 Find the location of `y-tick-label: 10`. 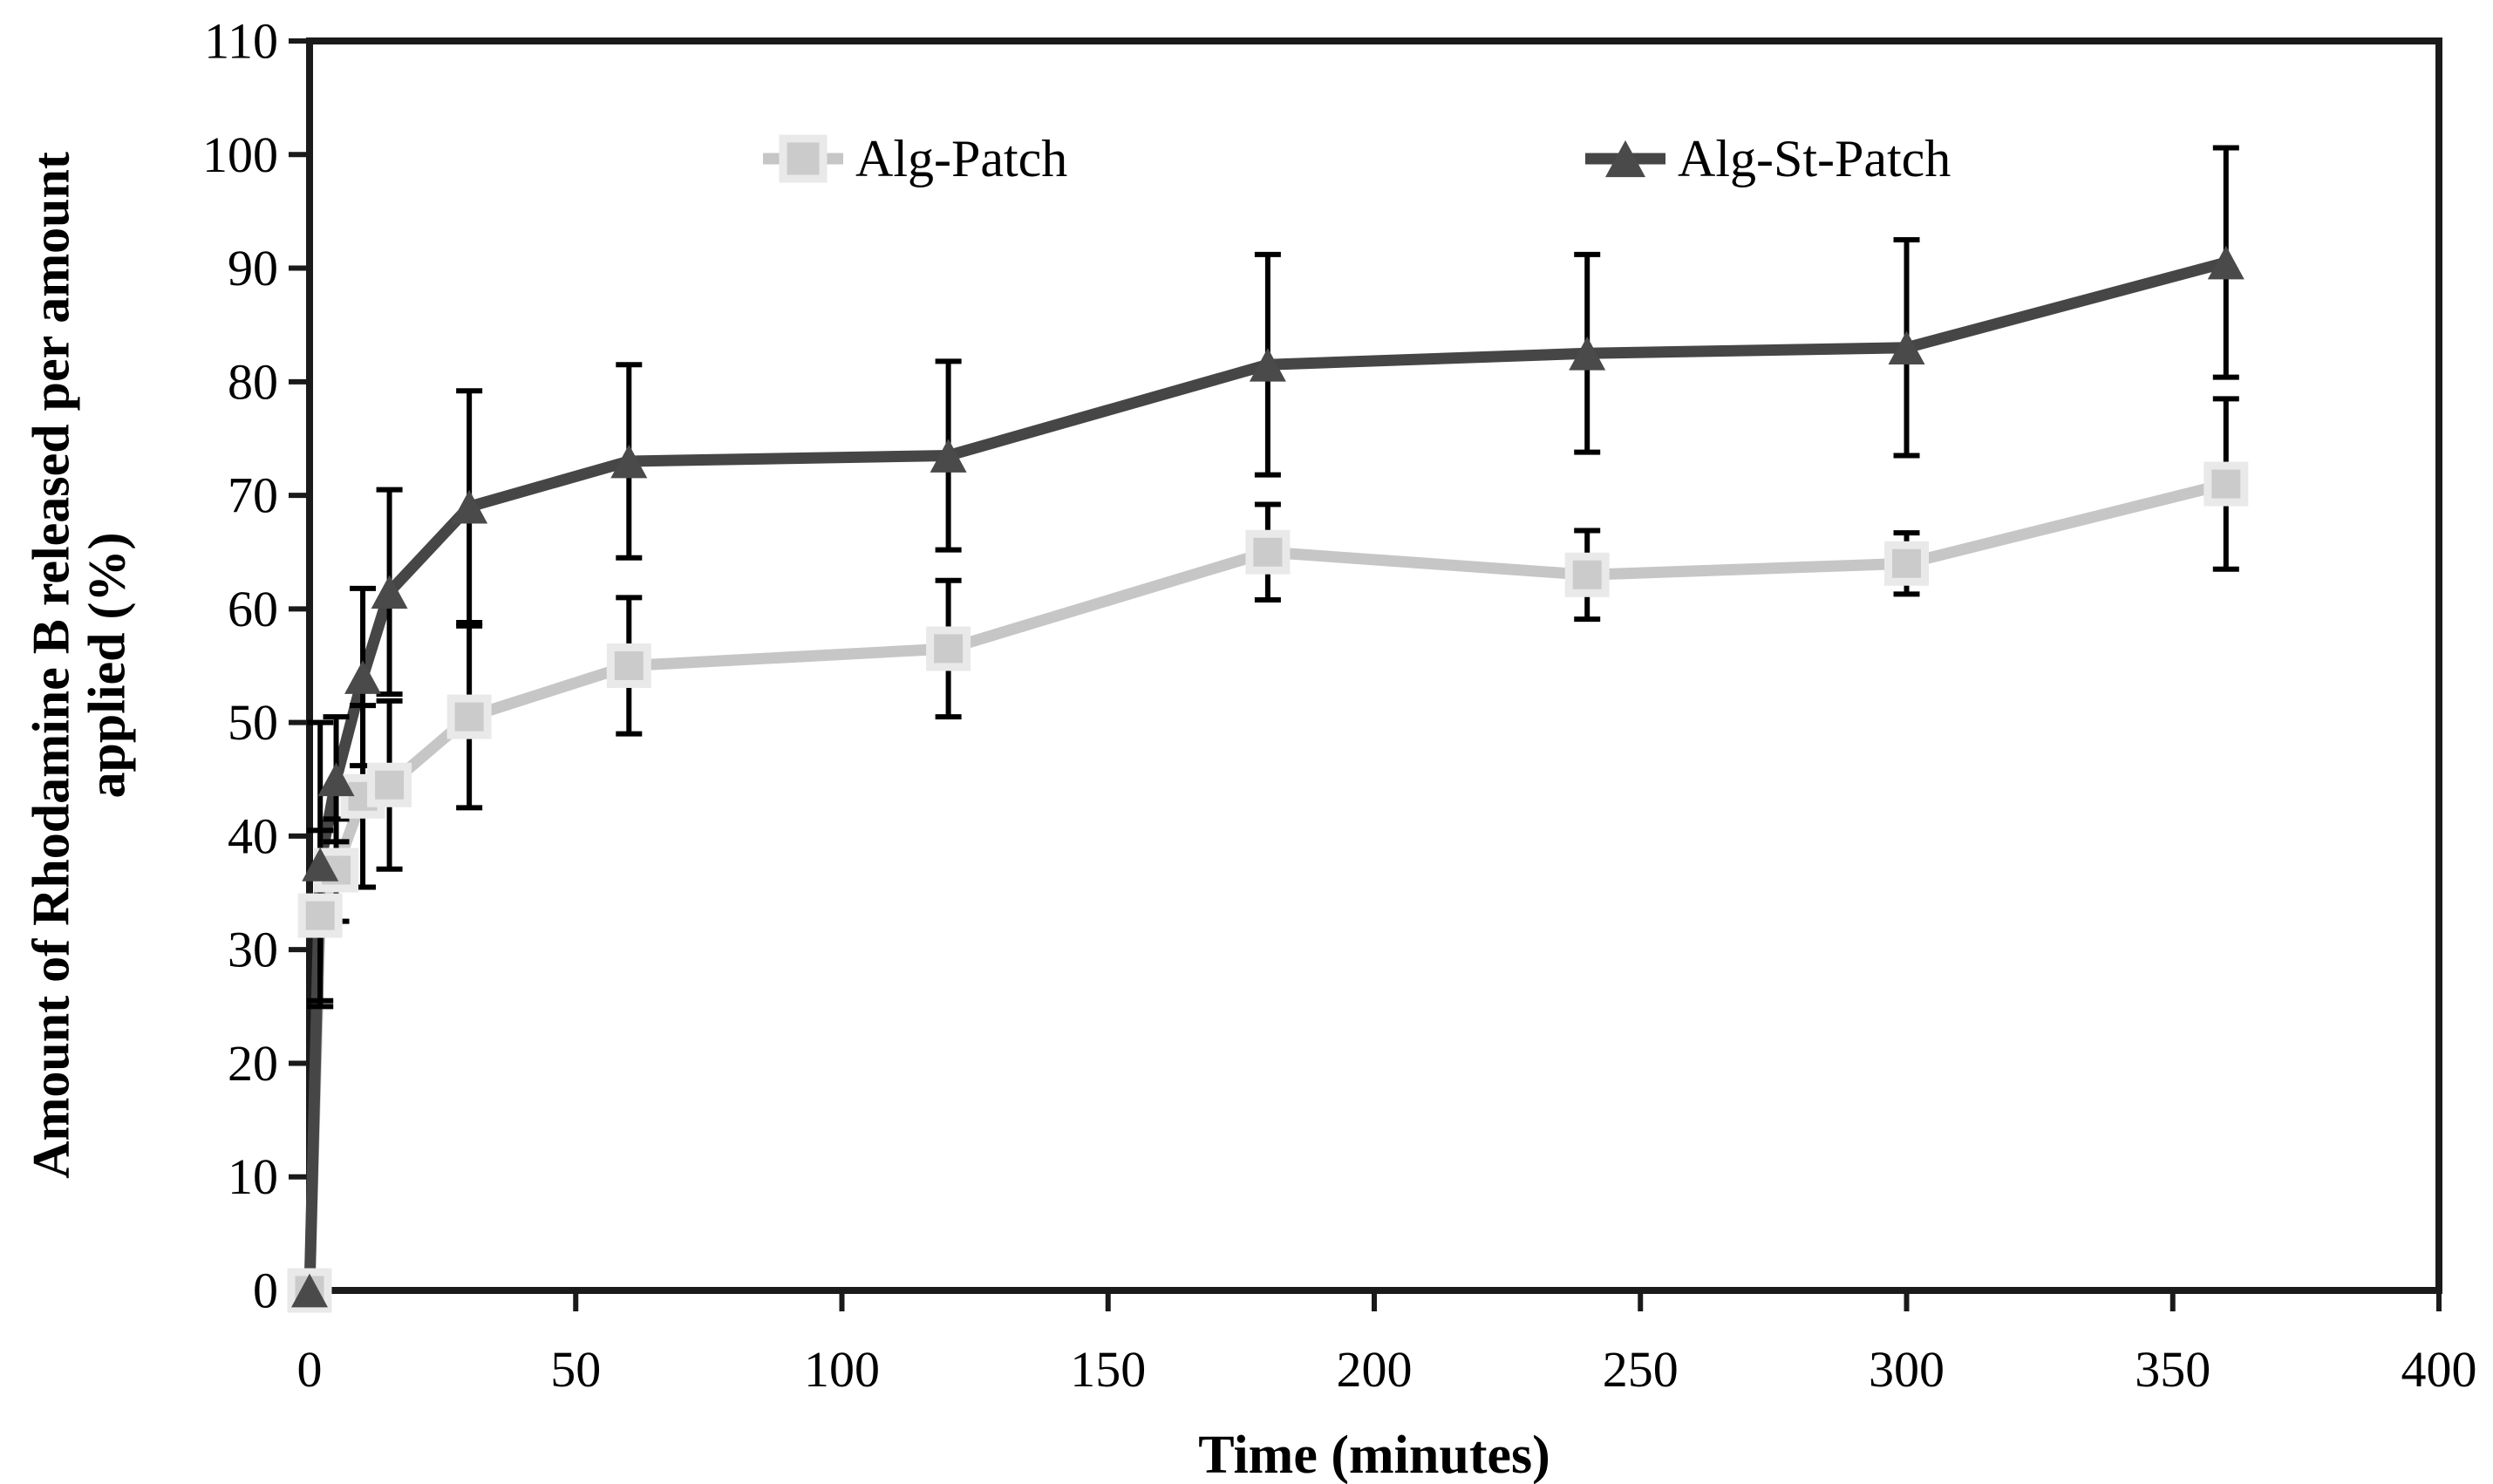

y-tick-label: 10 is located at coordinates (253, 1176).